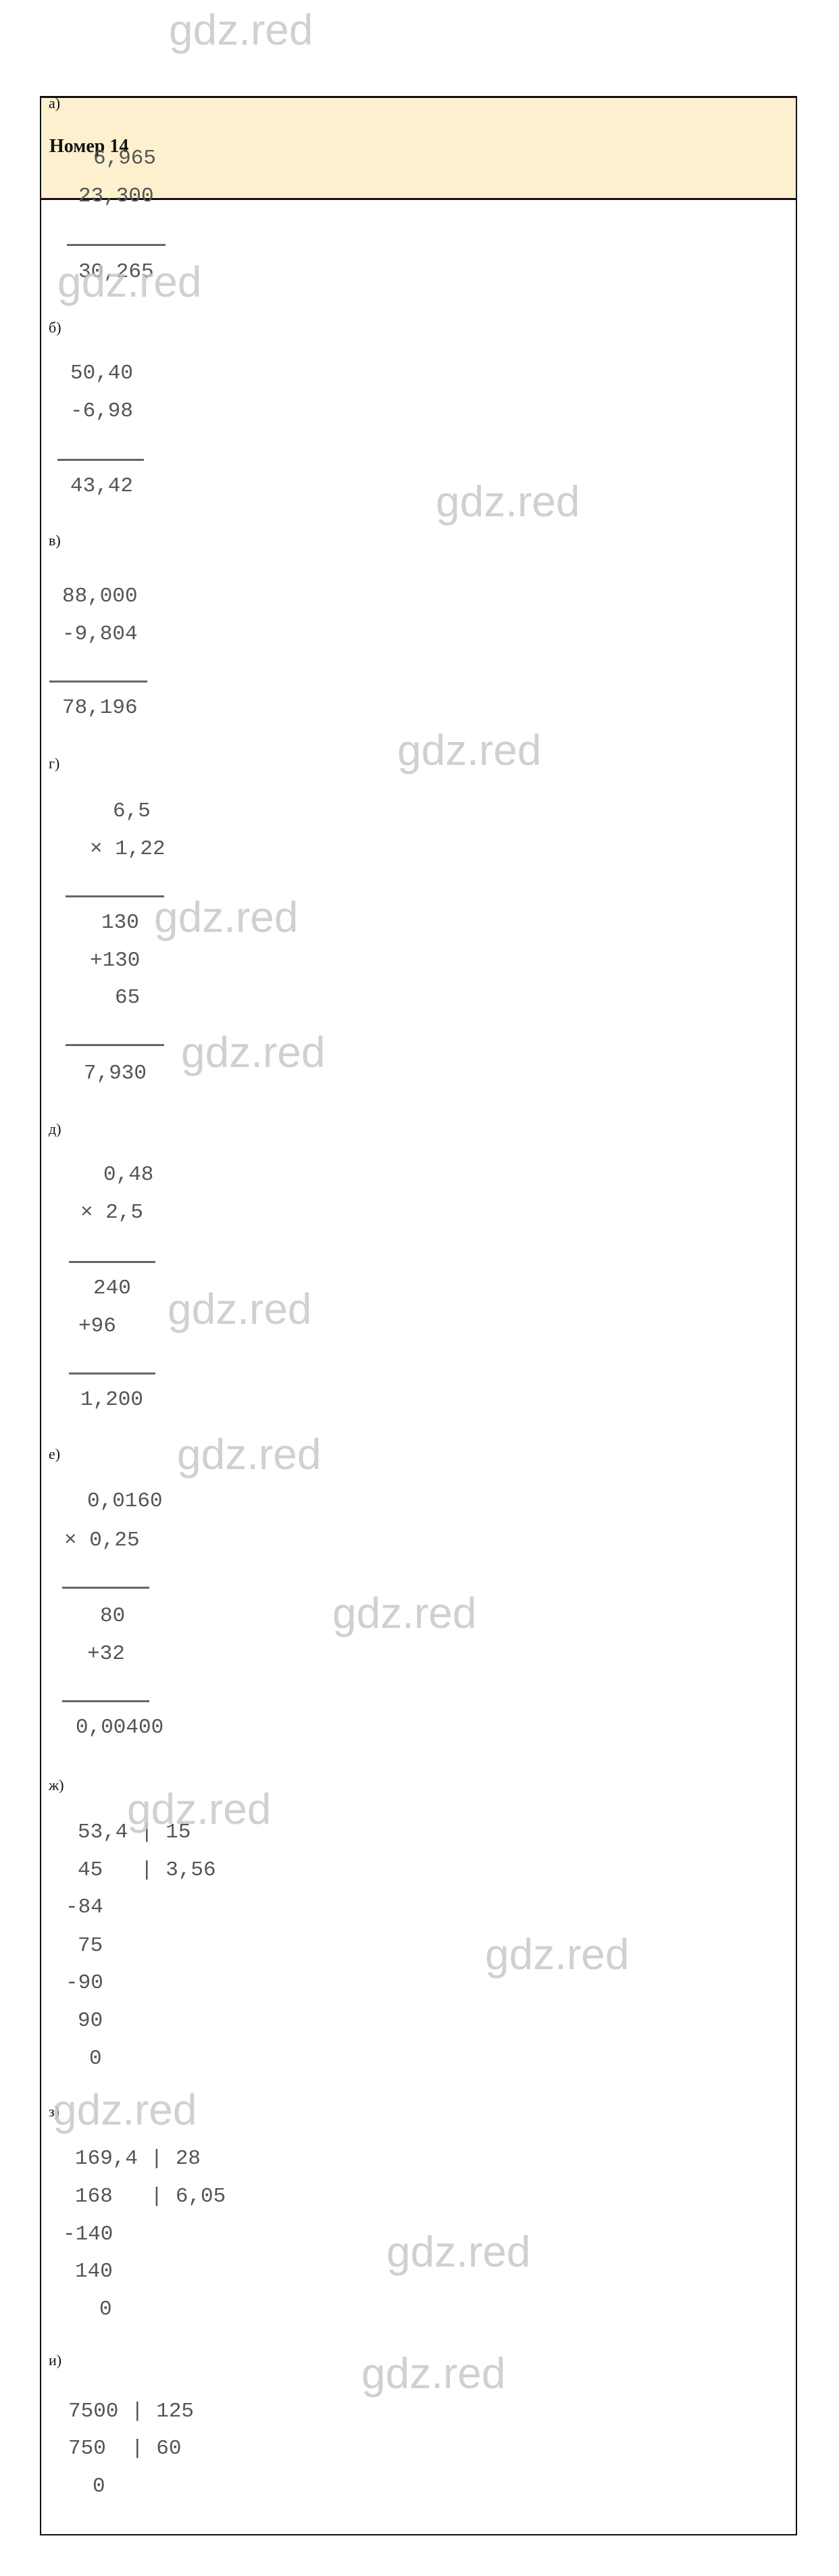 This screenshot has width=839, height=2576. What do you see at coordinates (134, 1832) in the screenshot?
I see `calc-line: 53,4 | 15` at bounding box center [134, 1832].